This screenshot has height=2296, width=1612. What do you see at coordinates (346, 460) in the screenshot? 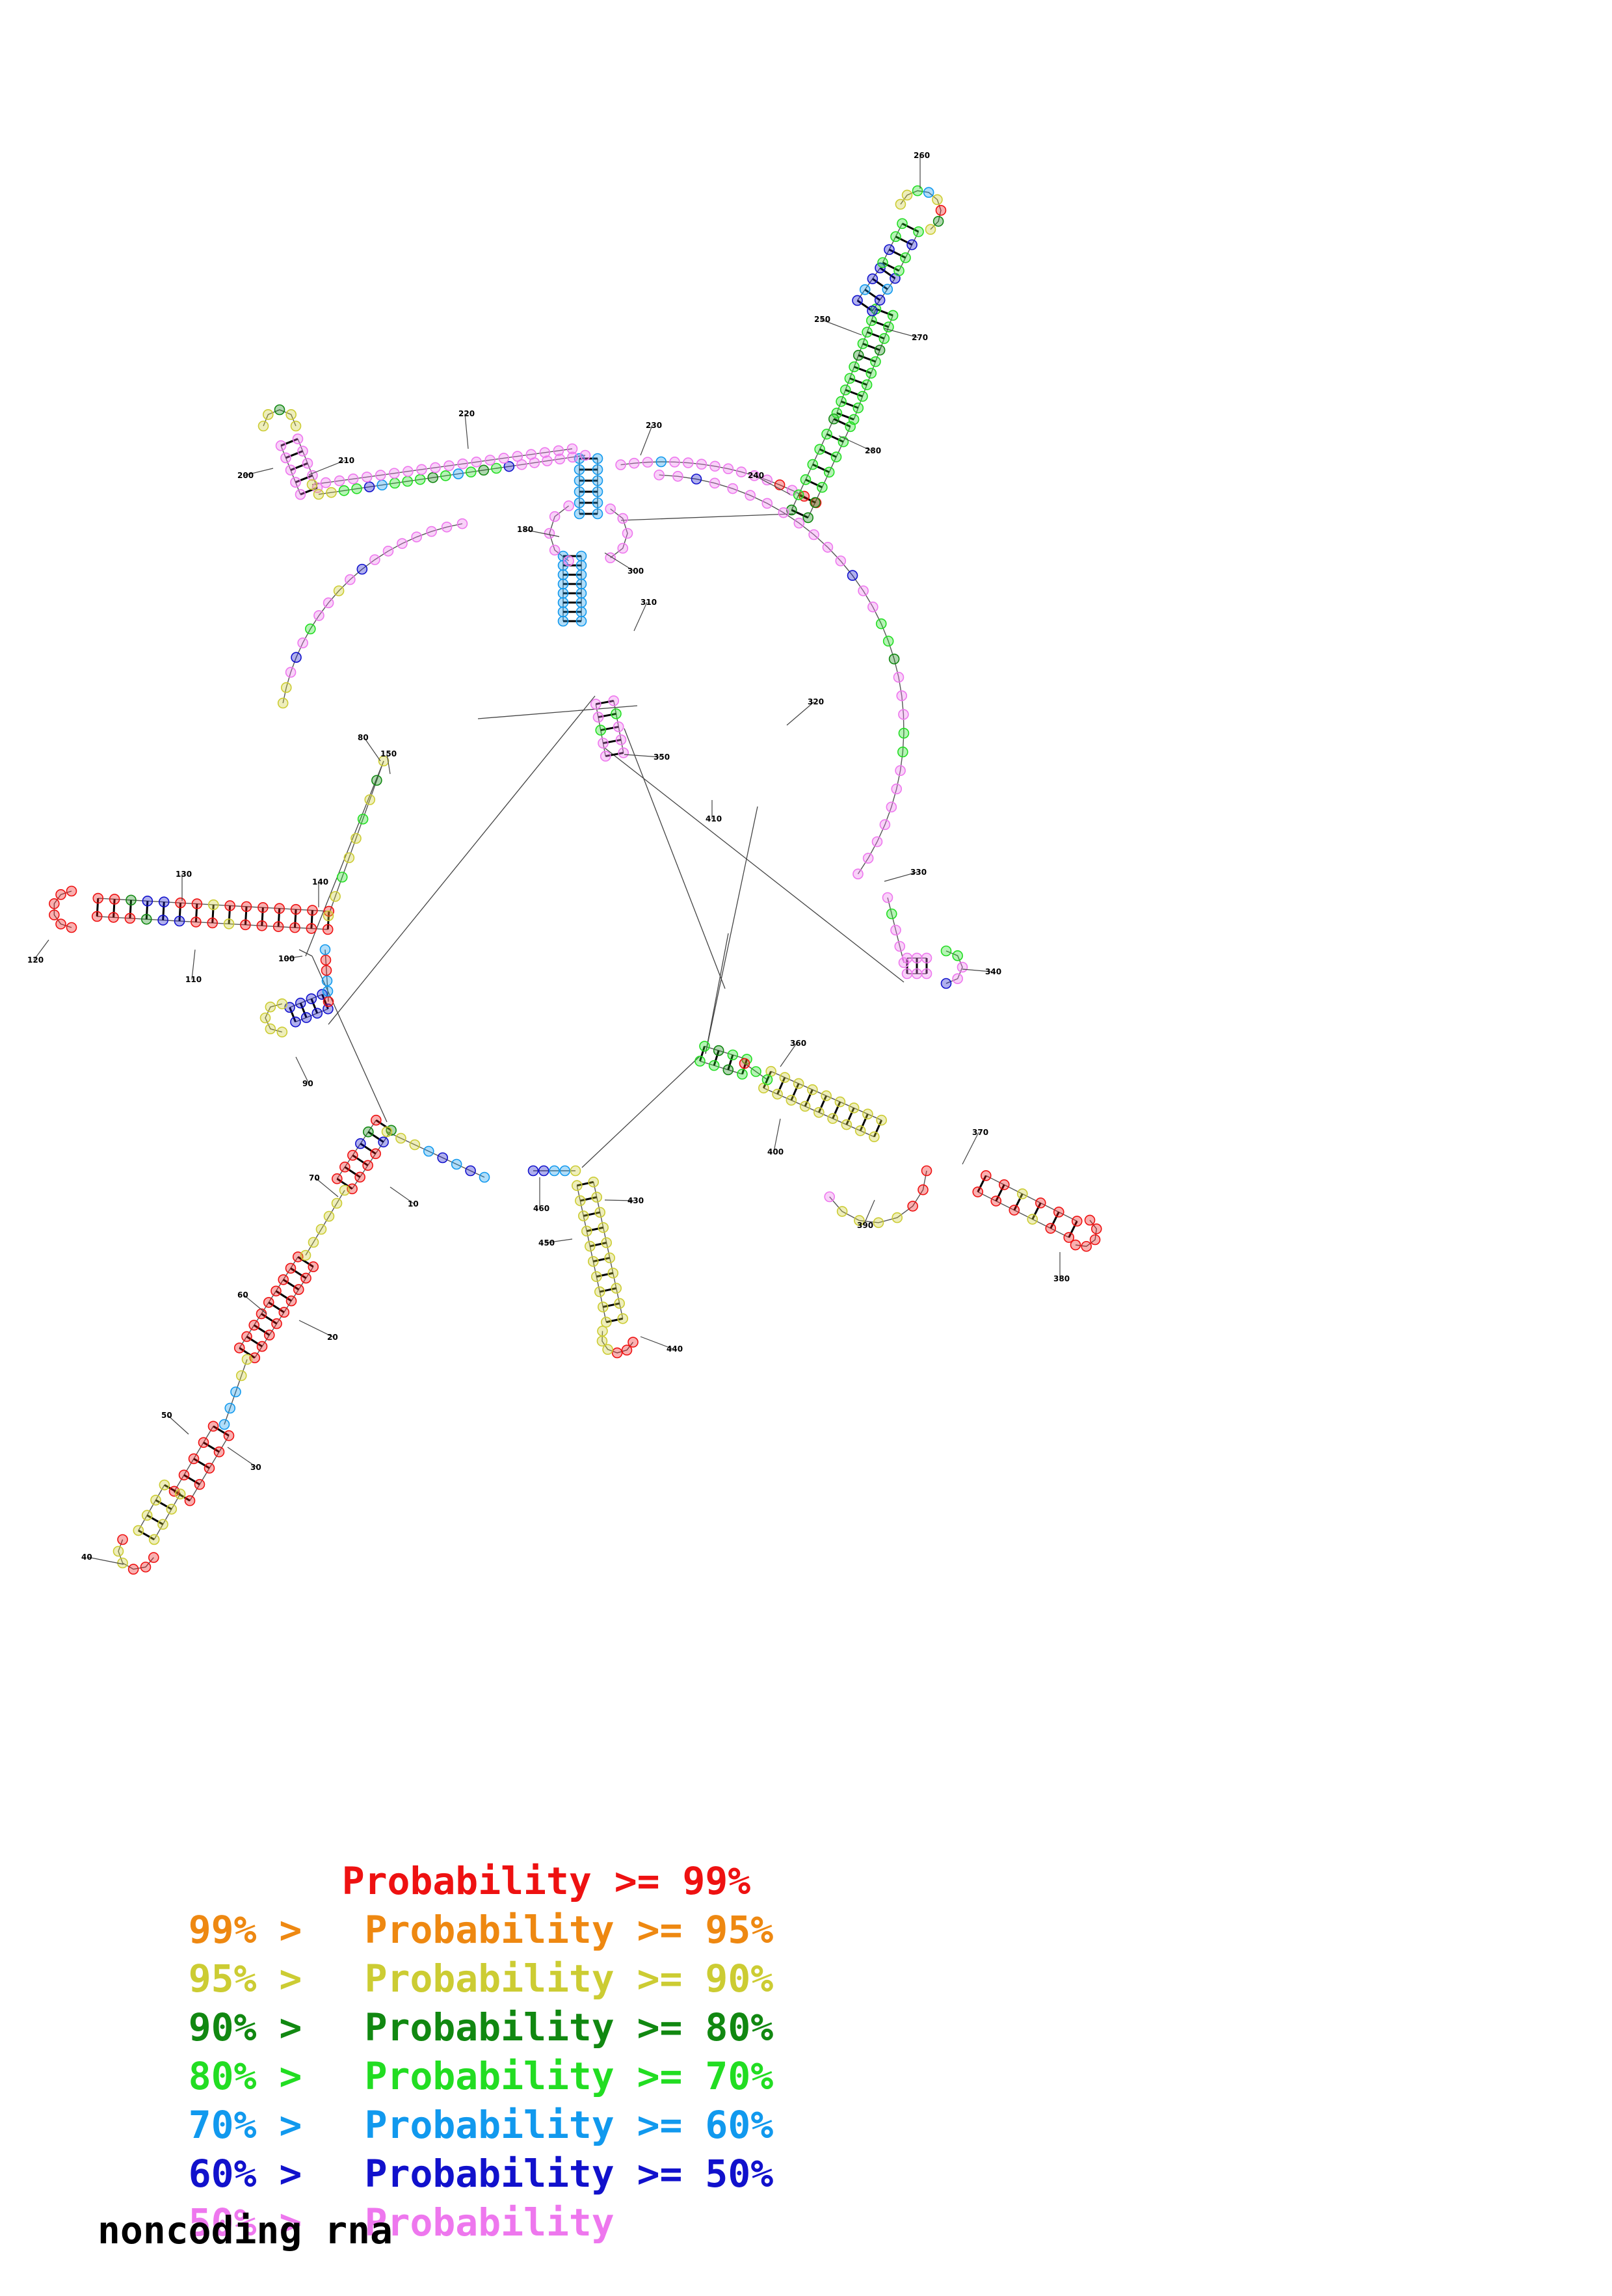
I see `position-label: 210` at bounding box center [346, 460].